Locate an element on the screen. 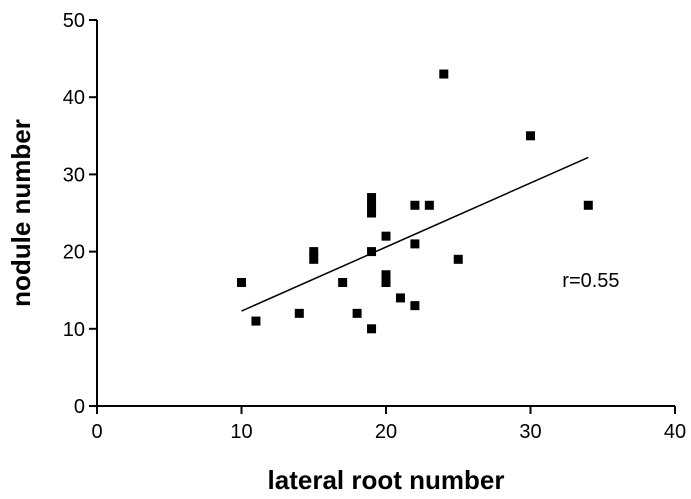 The width and height of the screenshot is (691, 499). x-tick-label: 0 is located at coordinates (96, 432).